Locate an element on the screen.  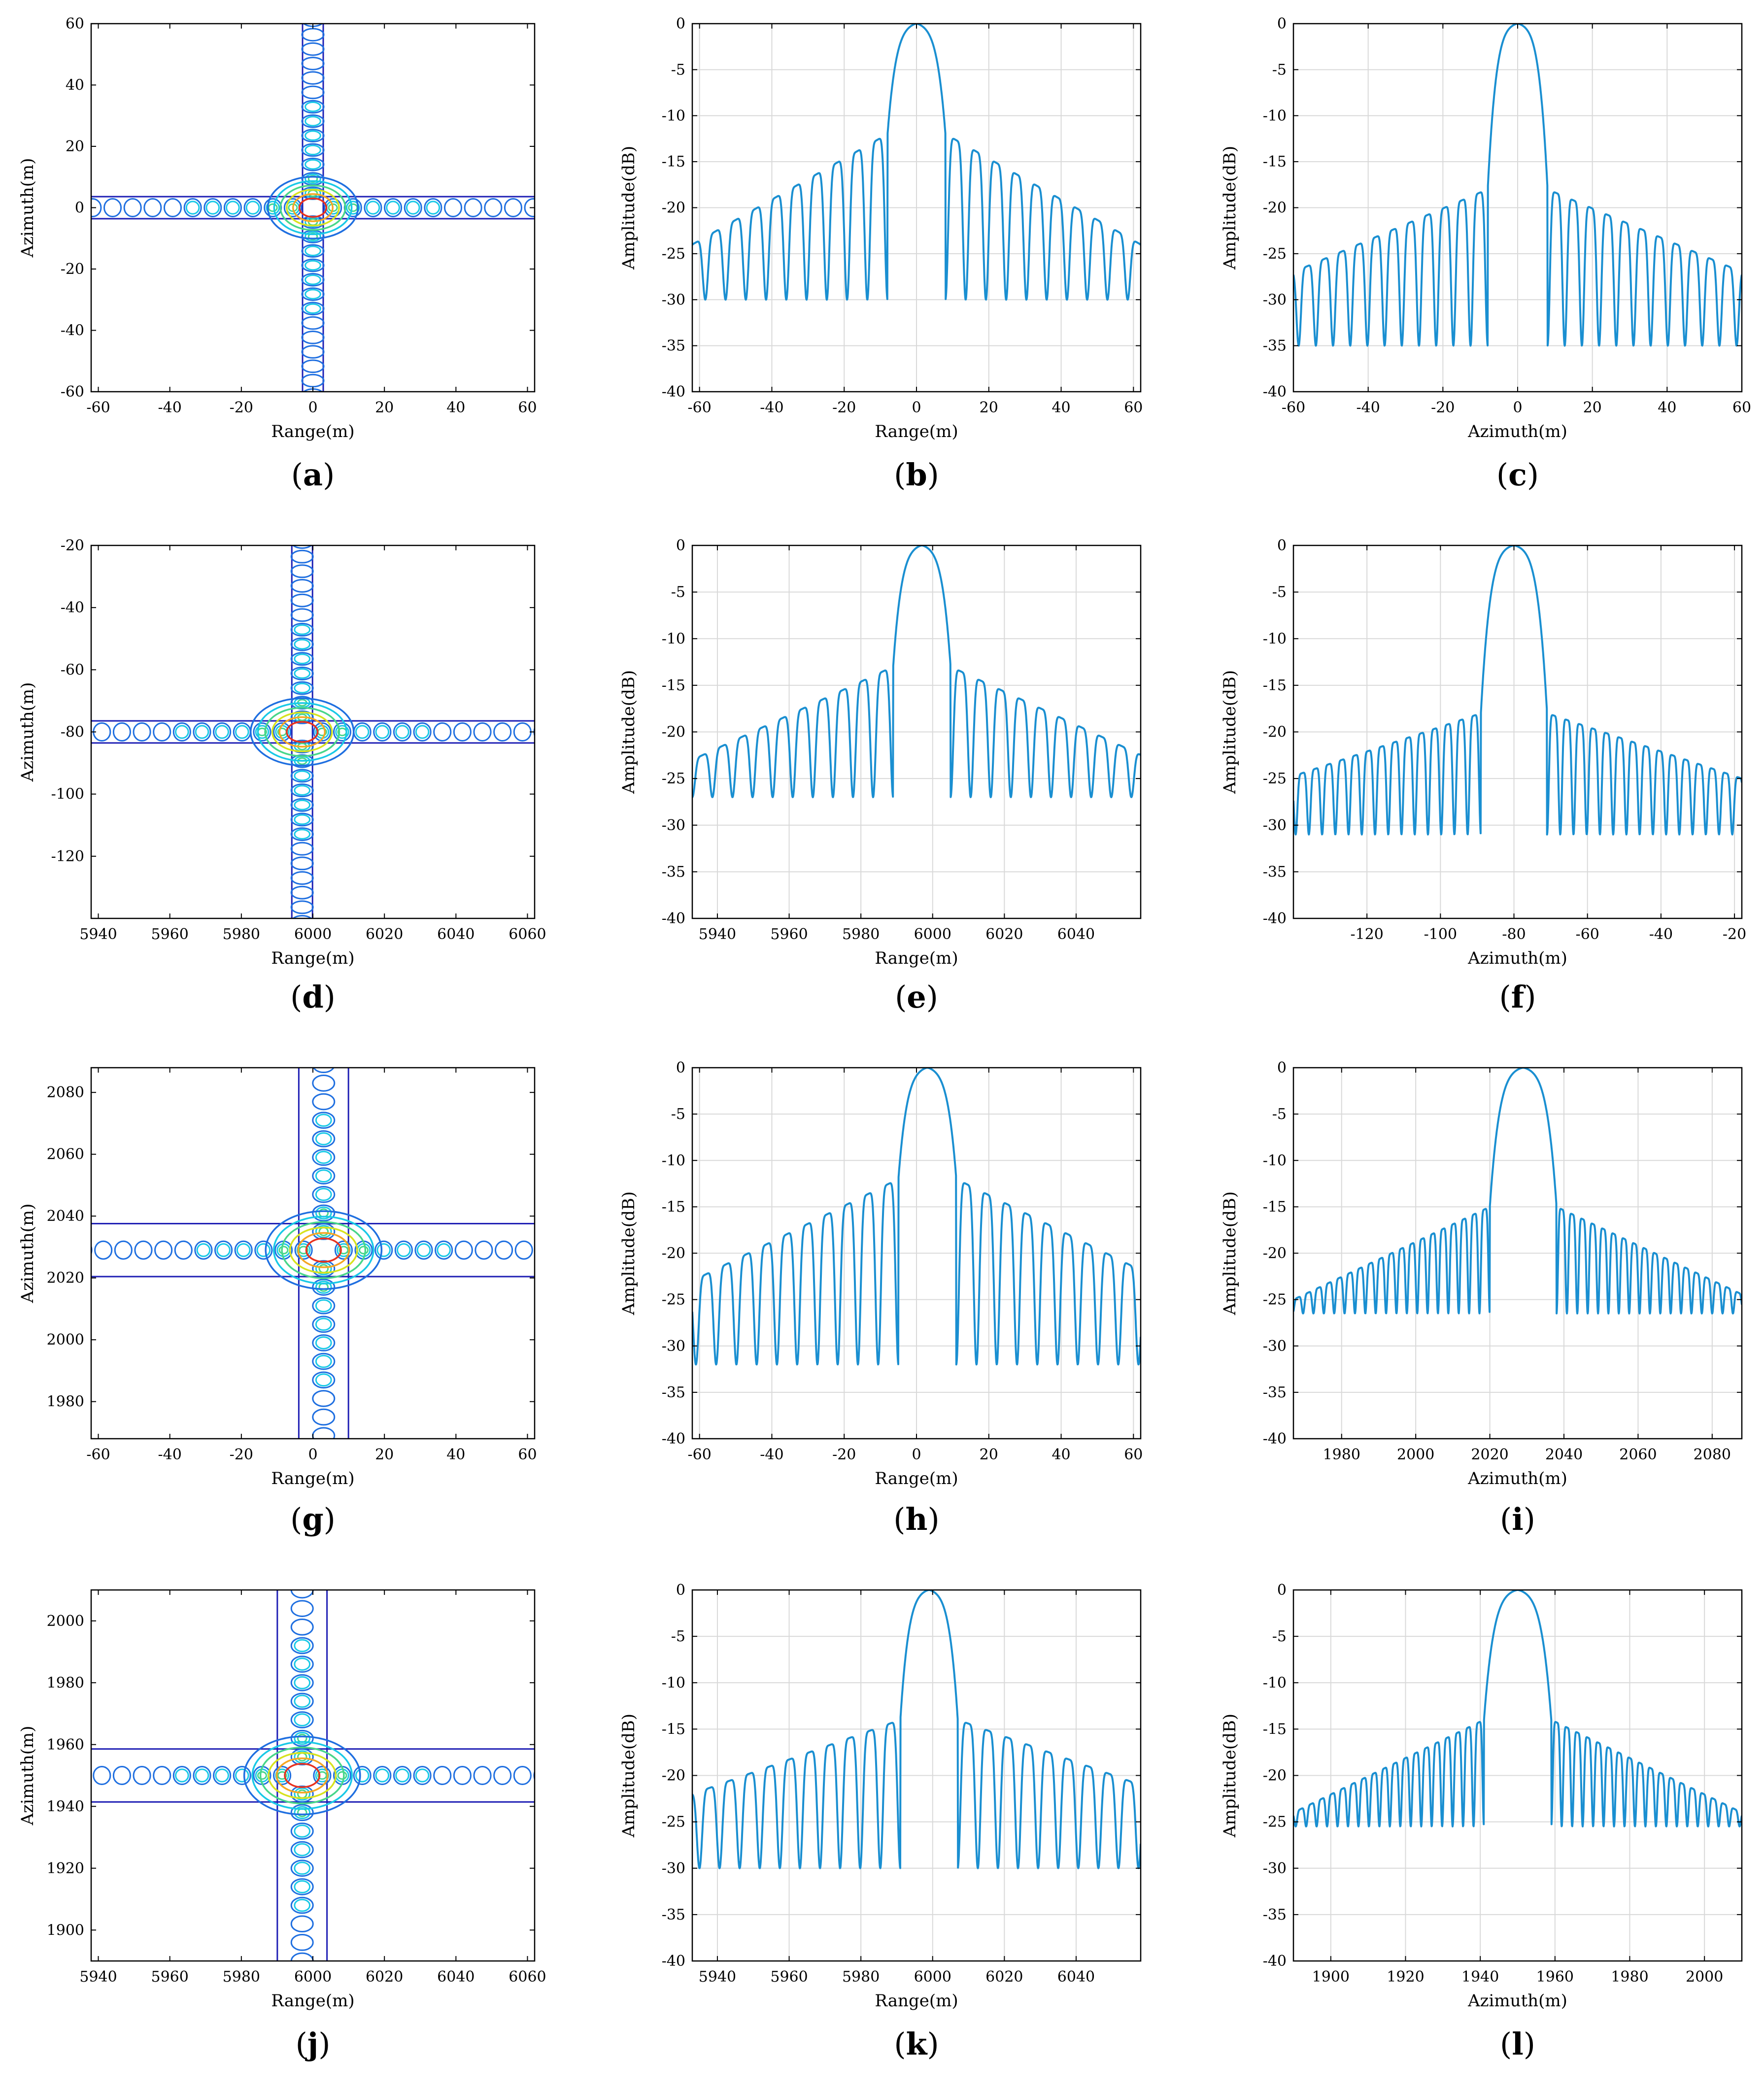
y-tick-label: 1920 is located at coordinates (65, 1868).